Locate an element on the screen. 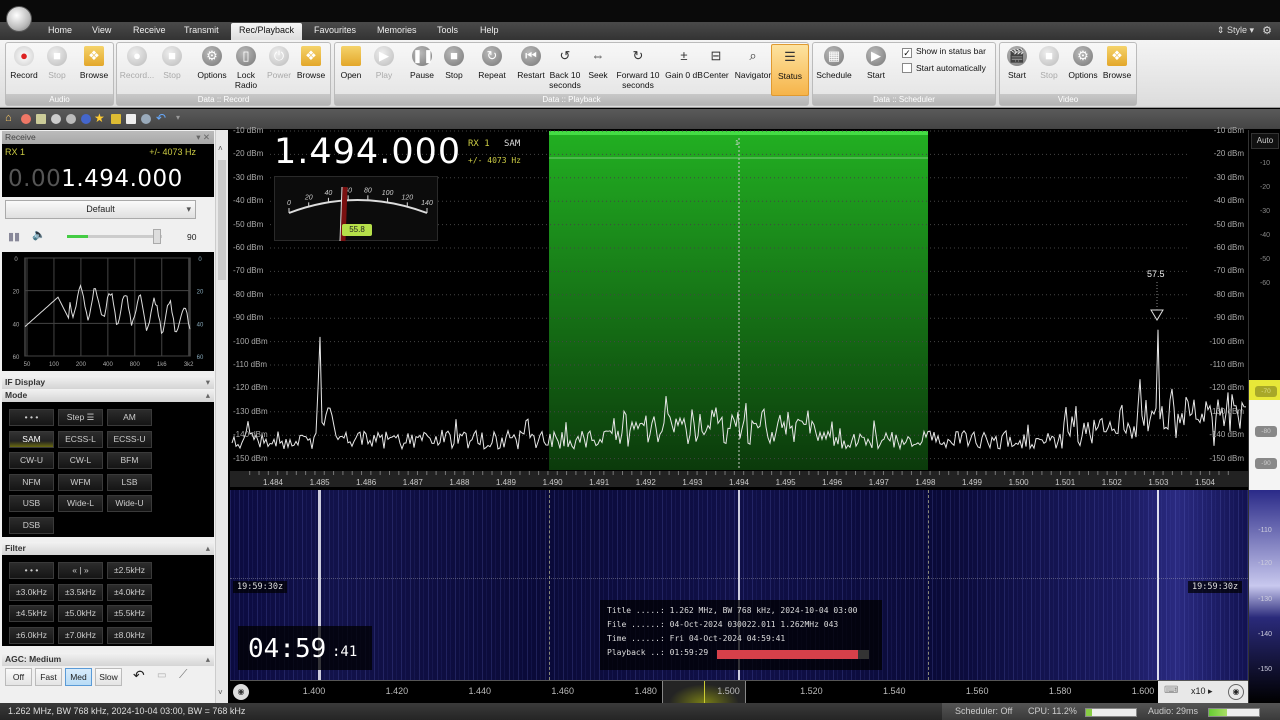 The height and width of the screenshot is (720, 1280). camera-icon is located at coordinates (131, 119).